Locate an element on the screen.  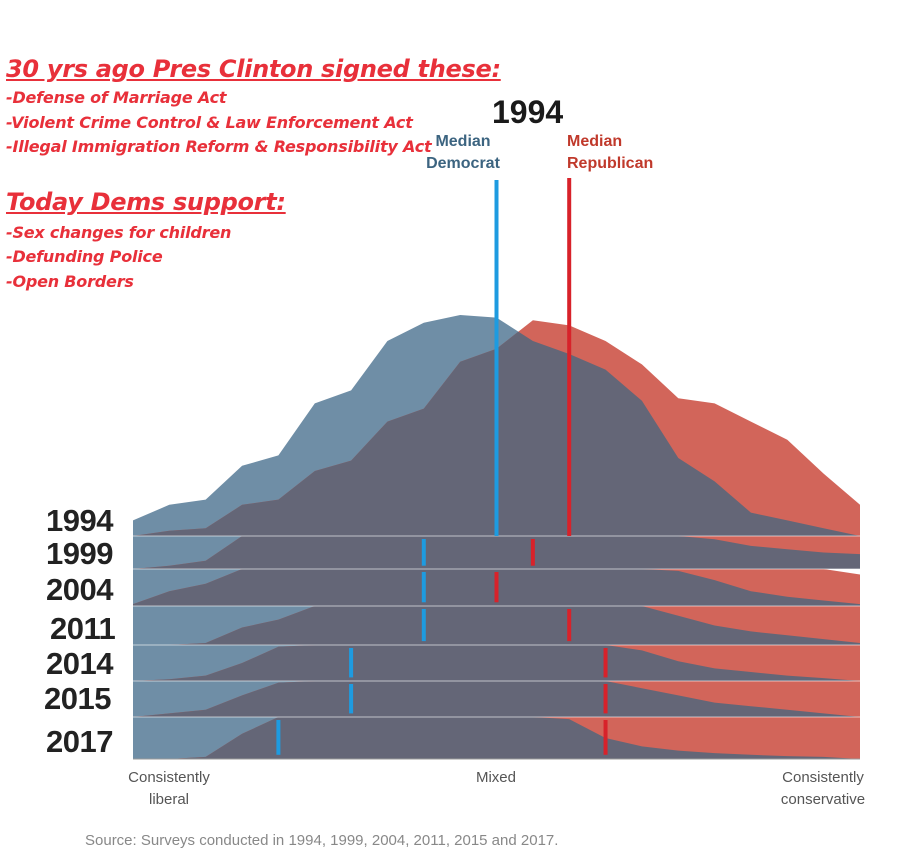
year-band-1999 is located at coordinates (496, 552).